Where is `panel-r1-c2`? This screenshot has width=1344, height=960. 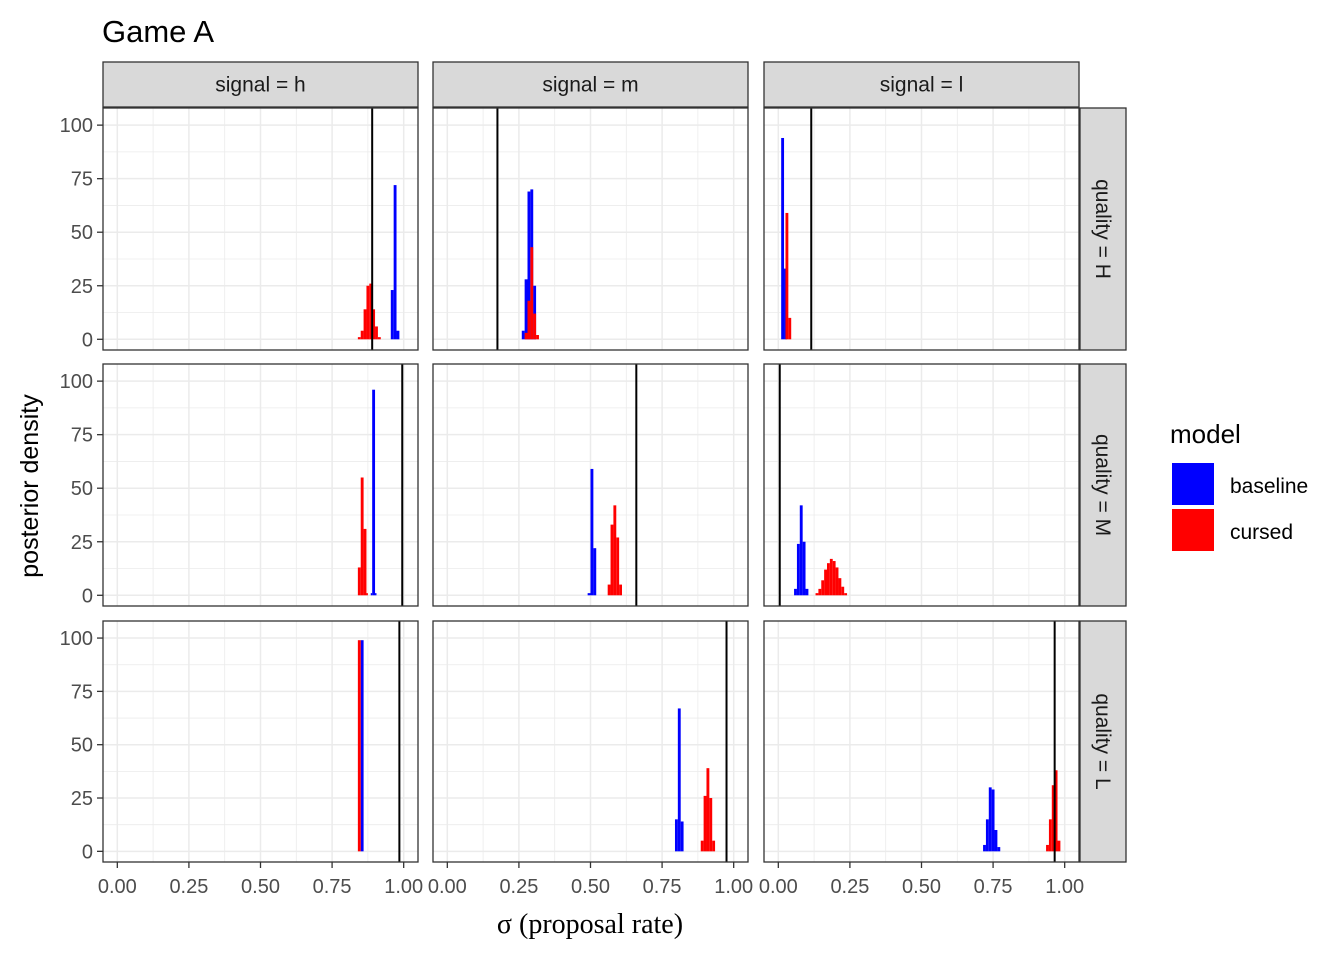 panel-r1-c2 is located at coordinates (921, 485).